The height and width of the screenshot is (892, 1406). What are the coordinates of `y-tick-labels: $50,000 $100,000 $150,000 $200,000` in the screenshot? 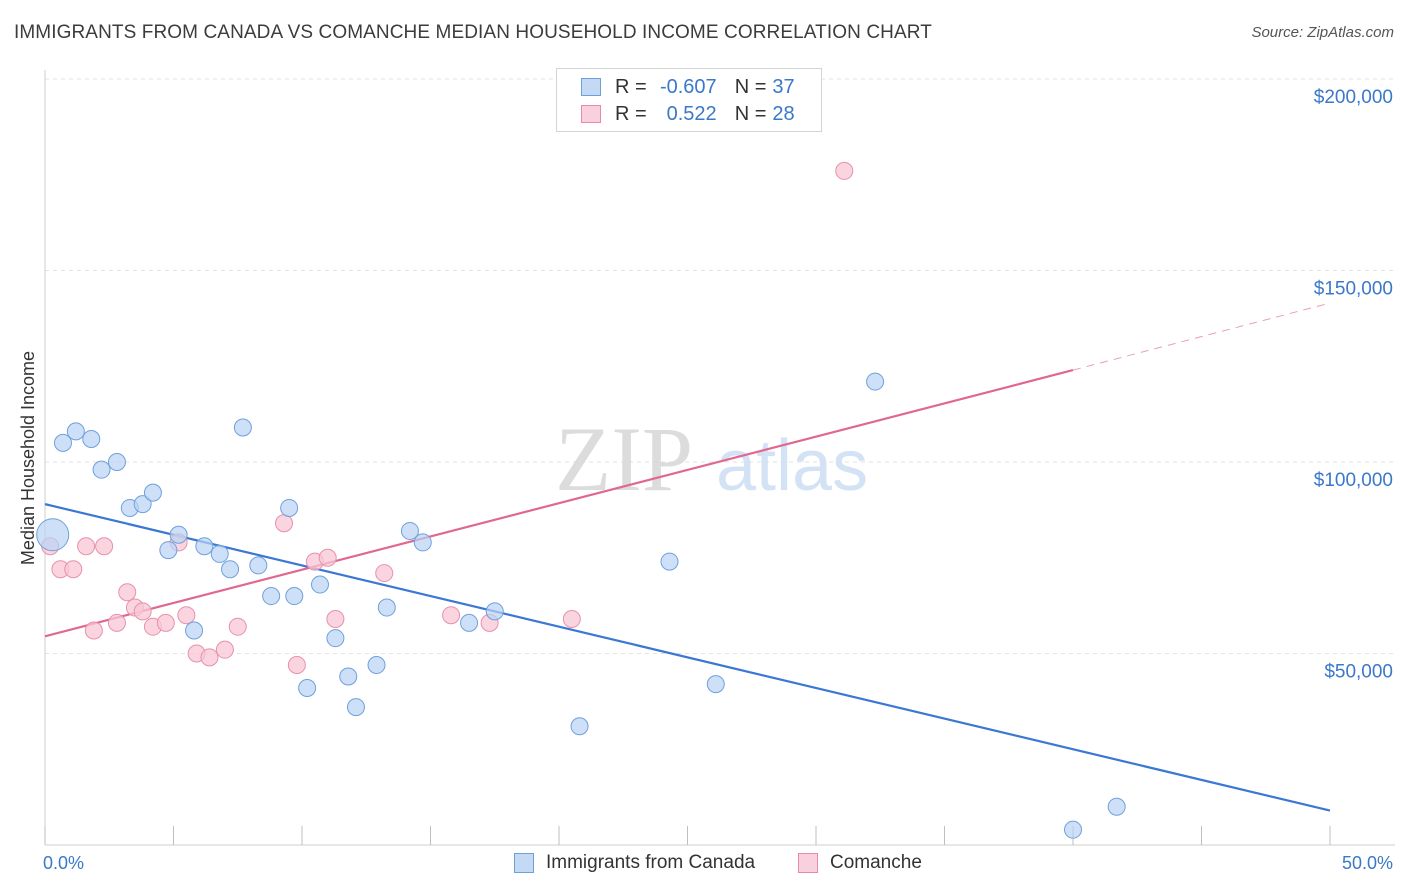 It's located at (1353, 385).